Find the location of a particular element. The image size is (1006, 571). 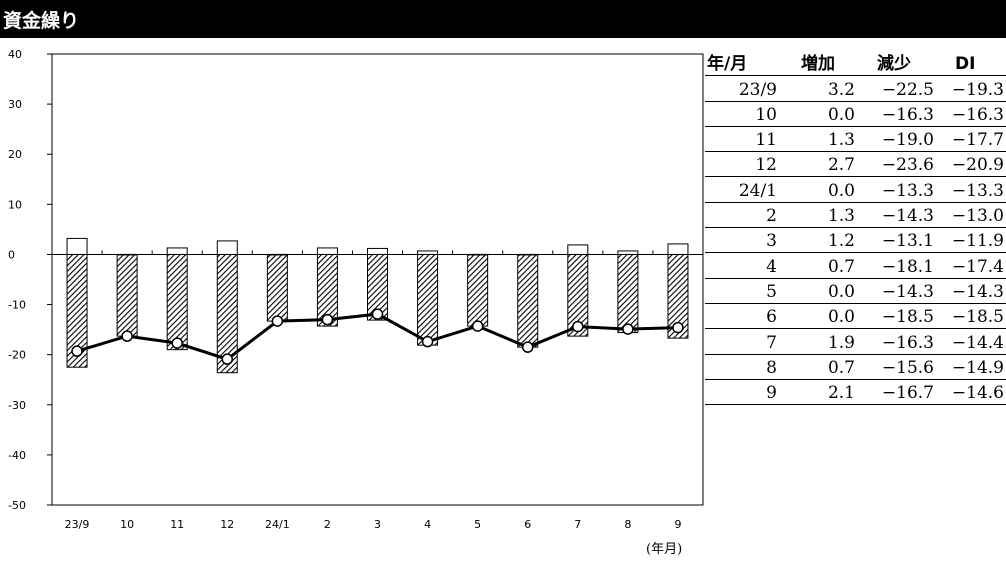

table-cell: 3 is located at coordinates (771, 241).